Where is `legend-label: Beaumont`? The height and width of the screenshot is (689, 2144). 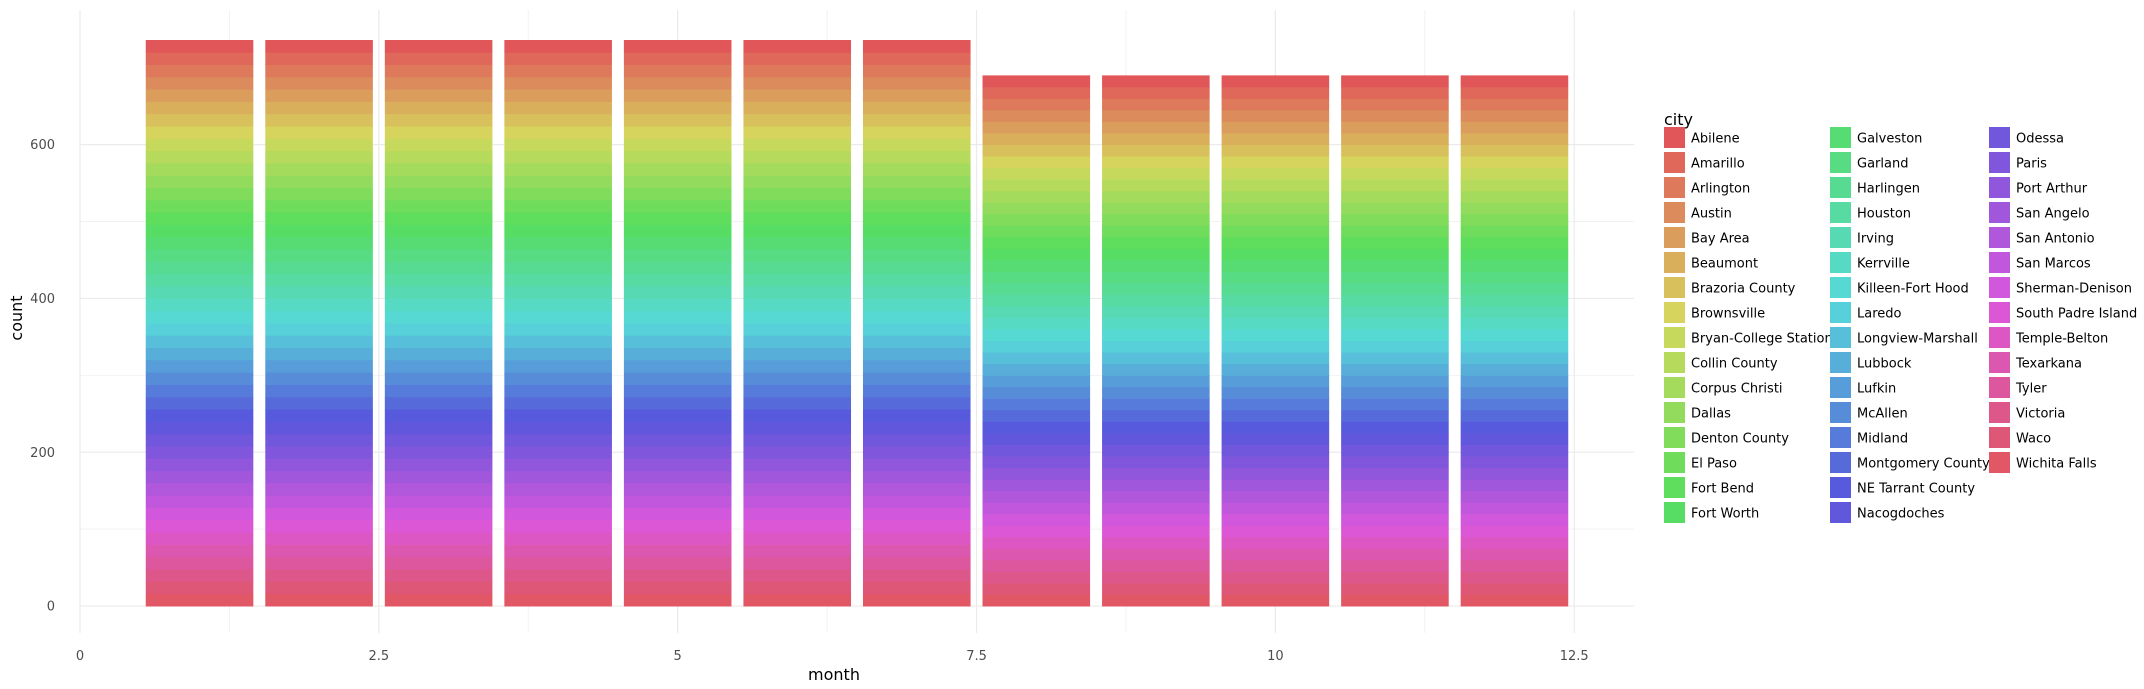 legend-label: Beaumont is located at coordinates (1724, 264).